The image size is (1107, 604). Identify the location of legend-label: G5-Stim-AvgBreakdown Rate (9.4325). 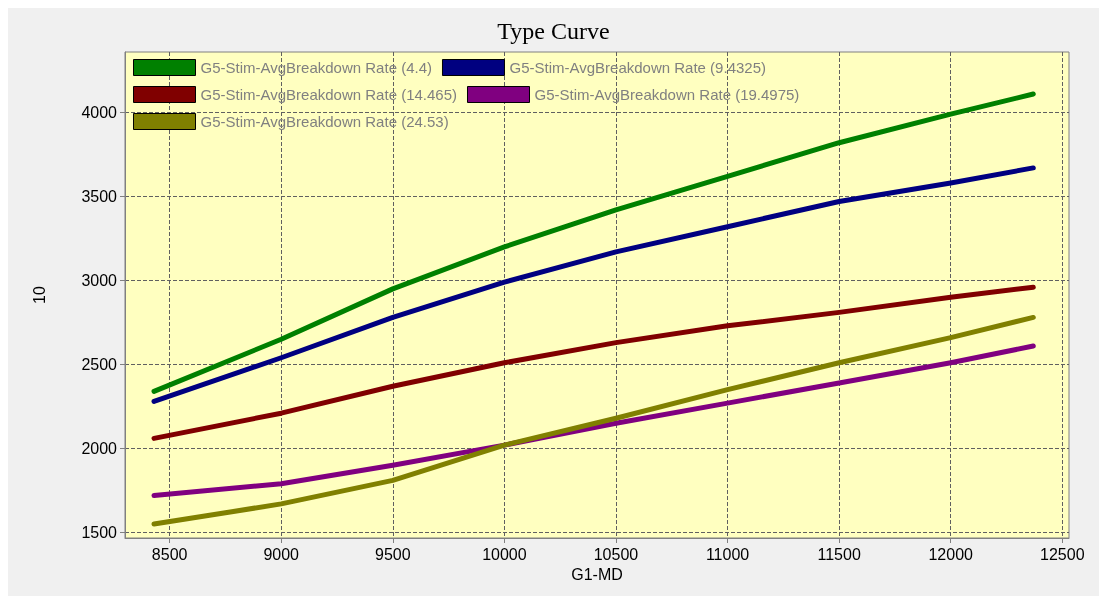
(637, 67).